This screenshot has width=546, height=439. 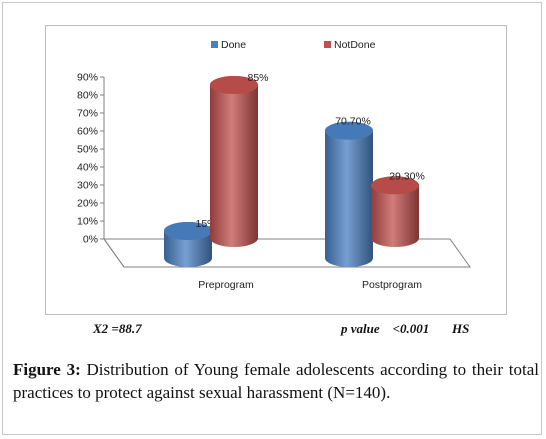 I want to click on data-label-notdone-preprogram: 85%, so click(x=257, y=78).